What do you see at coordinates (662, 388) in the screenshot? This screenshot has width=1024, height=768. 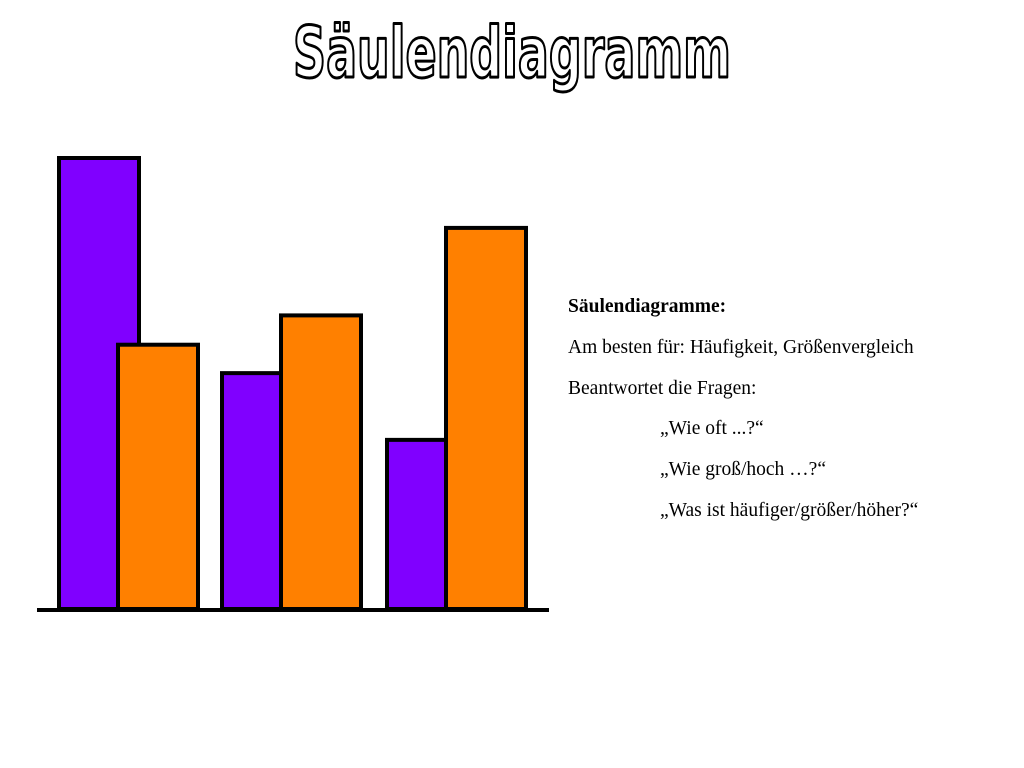 I see `description-line-questions: Beantwortet die Fragen:` at bounding box center [662, 388].